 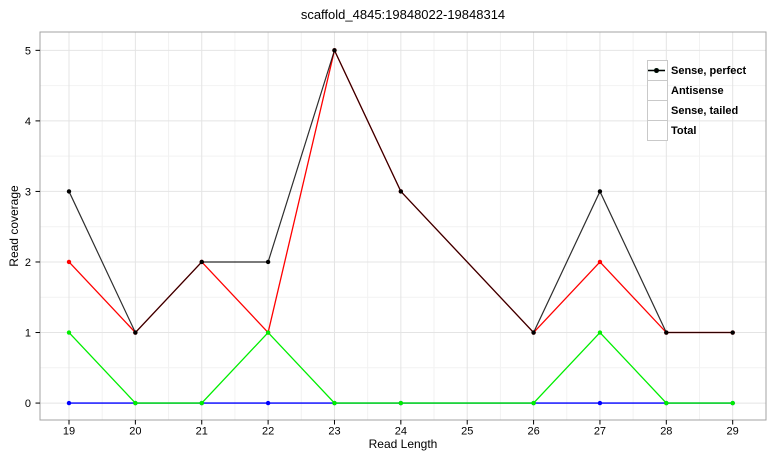 What do you see at coordinates (334, 432) in the screenshot?
I see `x-tick-label: 23` at bounding box center [334, 432].